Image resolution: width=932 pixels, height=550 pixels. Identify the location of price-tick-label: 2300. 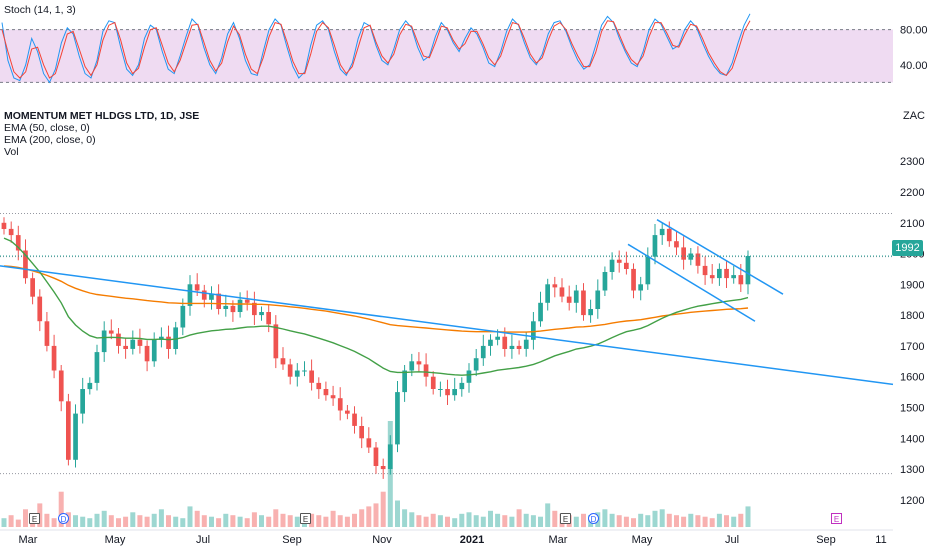
(912, 162).